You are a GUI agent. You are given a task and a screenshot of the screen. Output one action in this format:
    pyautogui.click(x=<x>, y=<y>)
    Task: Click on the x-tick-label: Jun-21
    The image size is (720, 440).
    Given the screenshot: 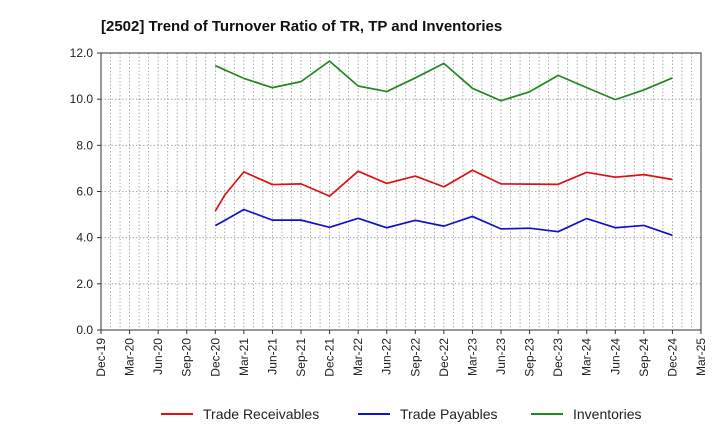 What is the action you would take?
    pyautogui.click(x=272, y=356)
    